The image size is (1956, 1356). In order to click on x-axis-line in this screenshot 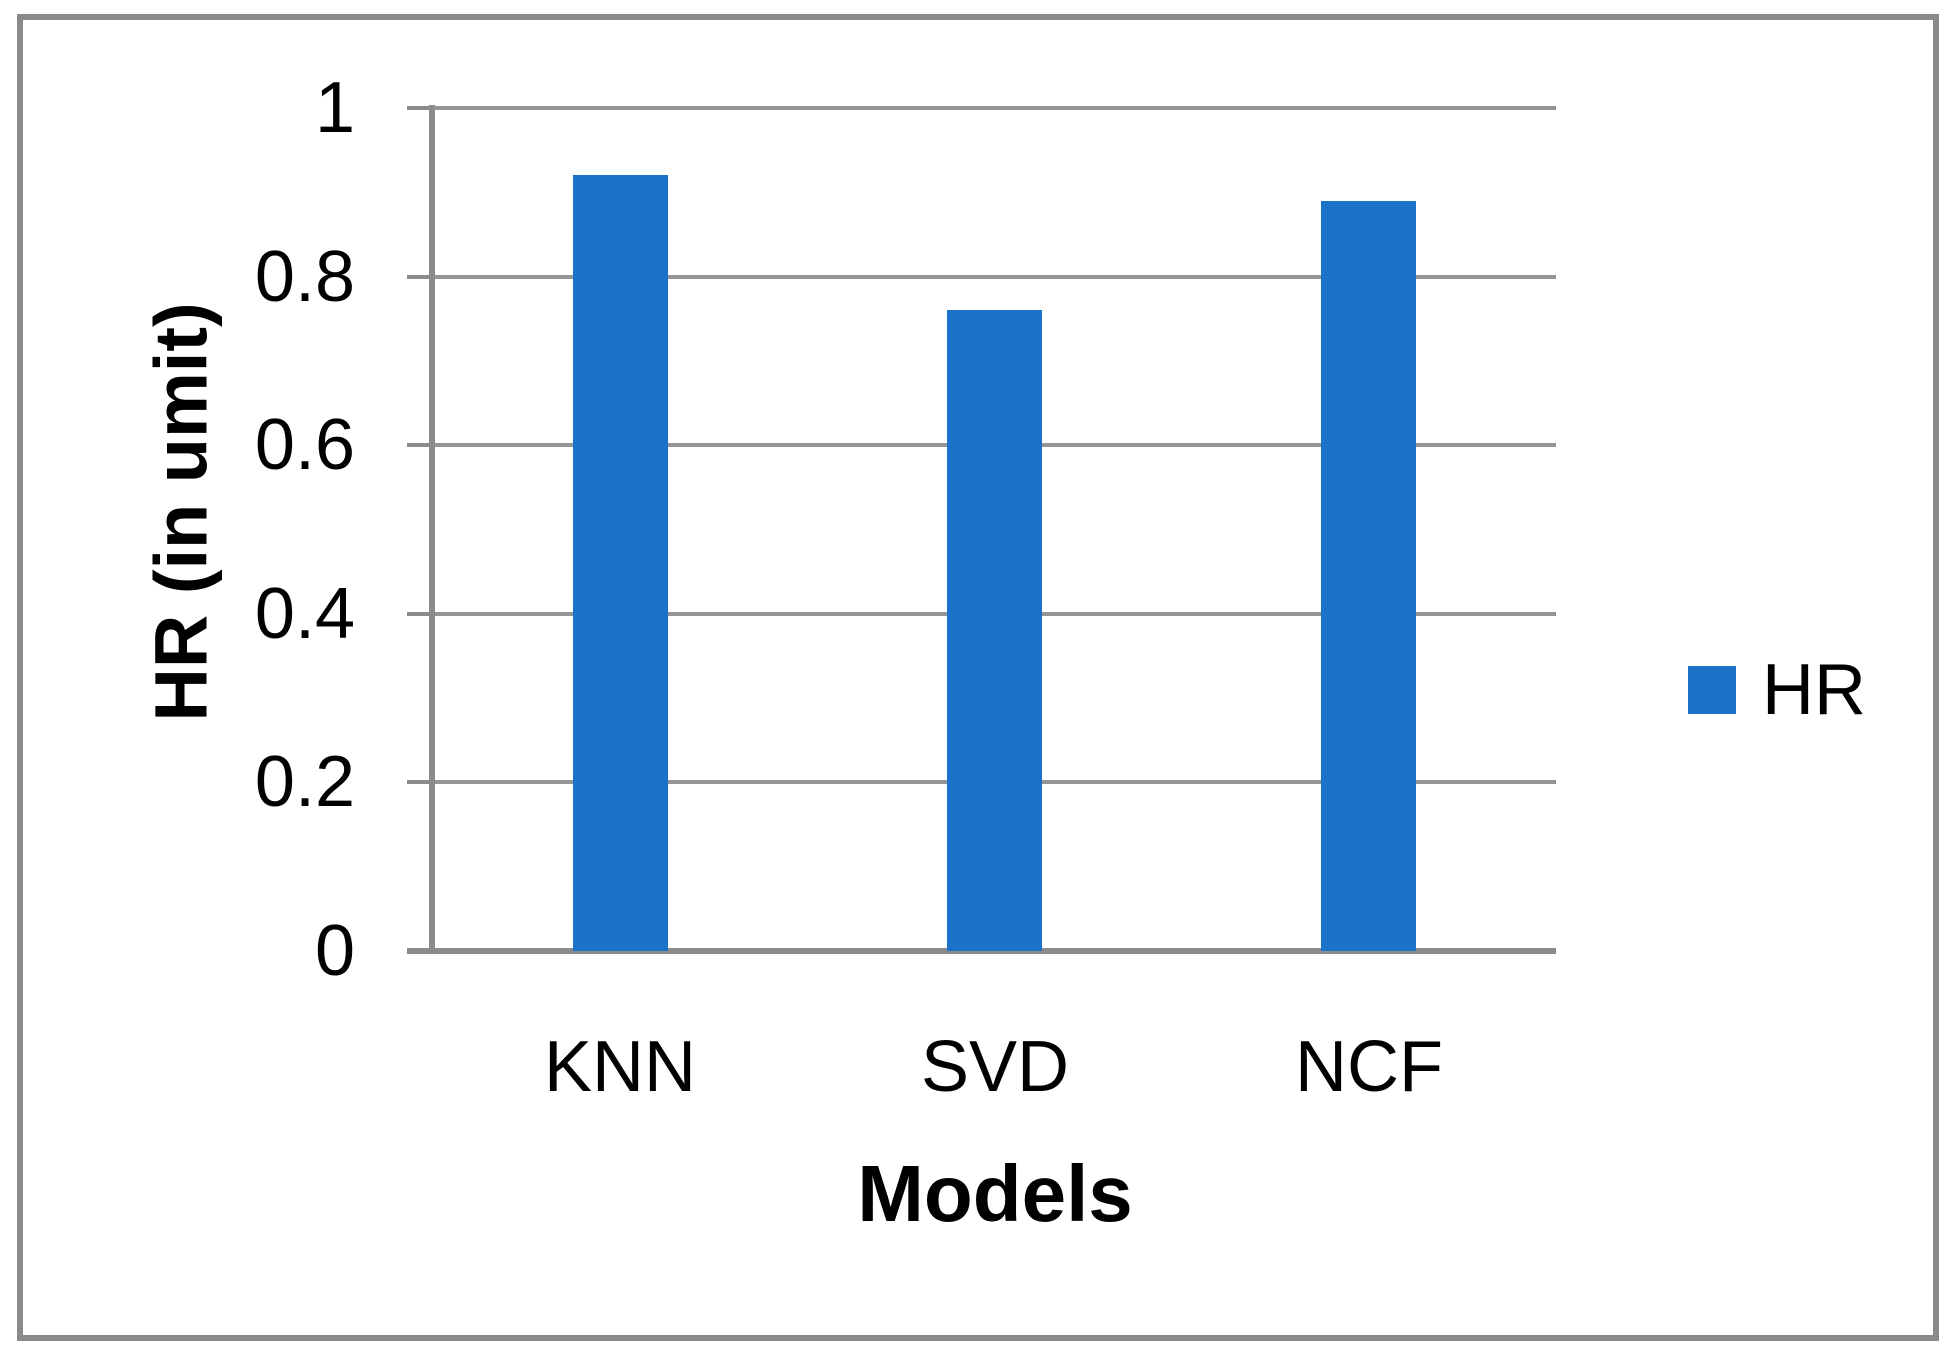, I will do `click(994, 951)`.